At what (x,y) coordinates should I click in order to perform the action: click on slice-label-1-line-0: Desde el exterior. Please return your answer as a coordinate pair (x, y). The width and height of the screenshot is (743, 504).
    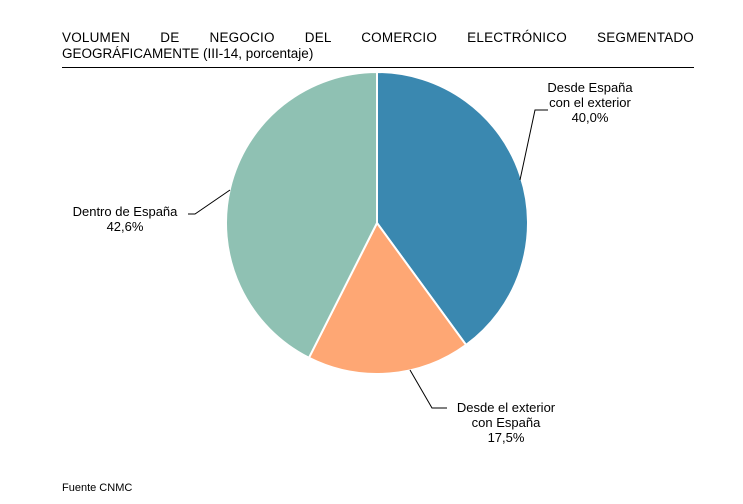
    Looking at the image, I should click on (506, 407).